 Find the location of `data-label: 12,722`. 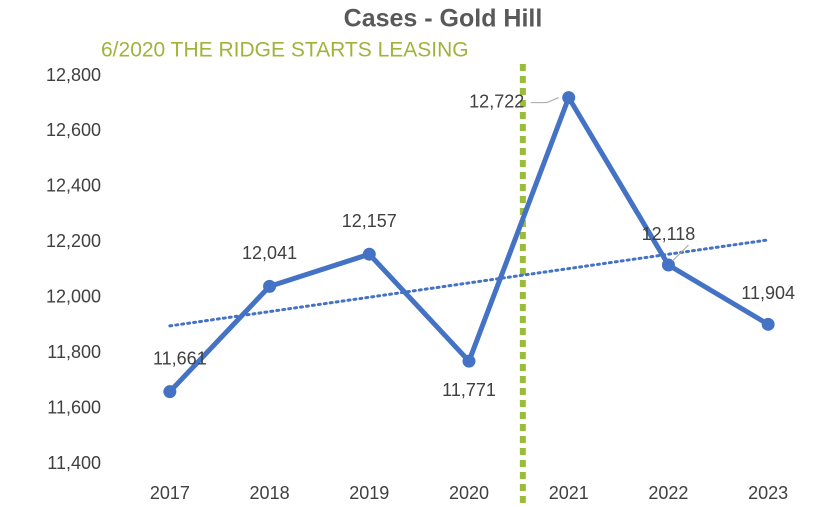

data-label: 12,722 is located at coordinates (496, 101).